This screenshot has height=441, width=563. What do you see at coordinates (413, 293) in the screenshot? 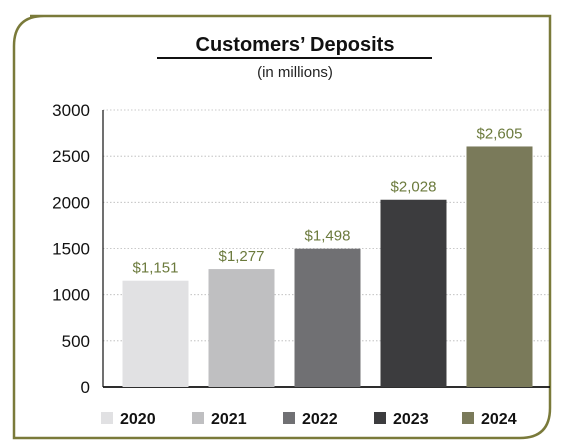
I see `bar-2023` at bounding box center [413, 293].